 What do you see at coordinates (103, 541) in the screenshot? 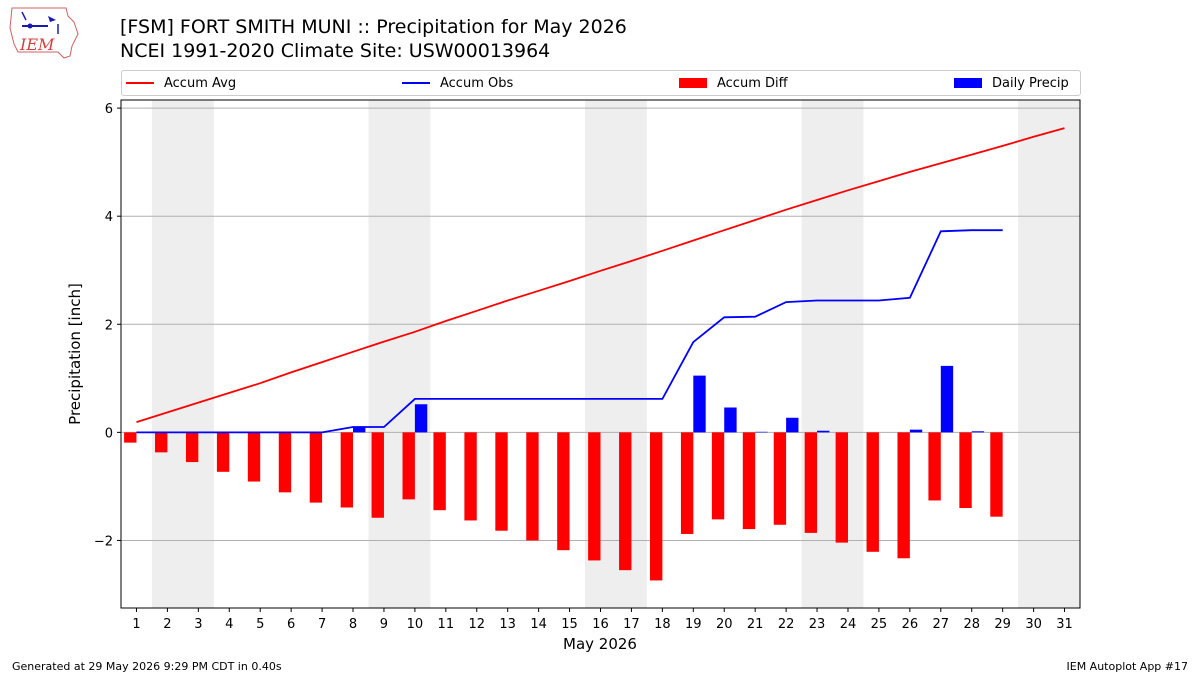
I see `y-tick-label: −2` at bounding box center [103, 541].